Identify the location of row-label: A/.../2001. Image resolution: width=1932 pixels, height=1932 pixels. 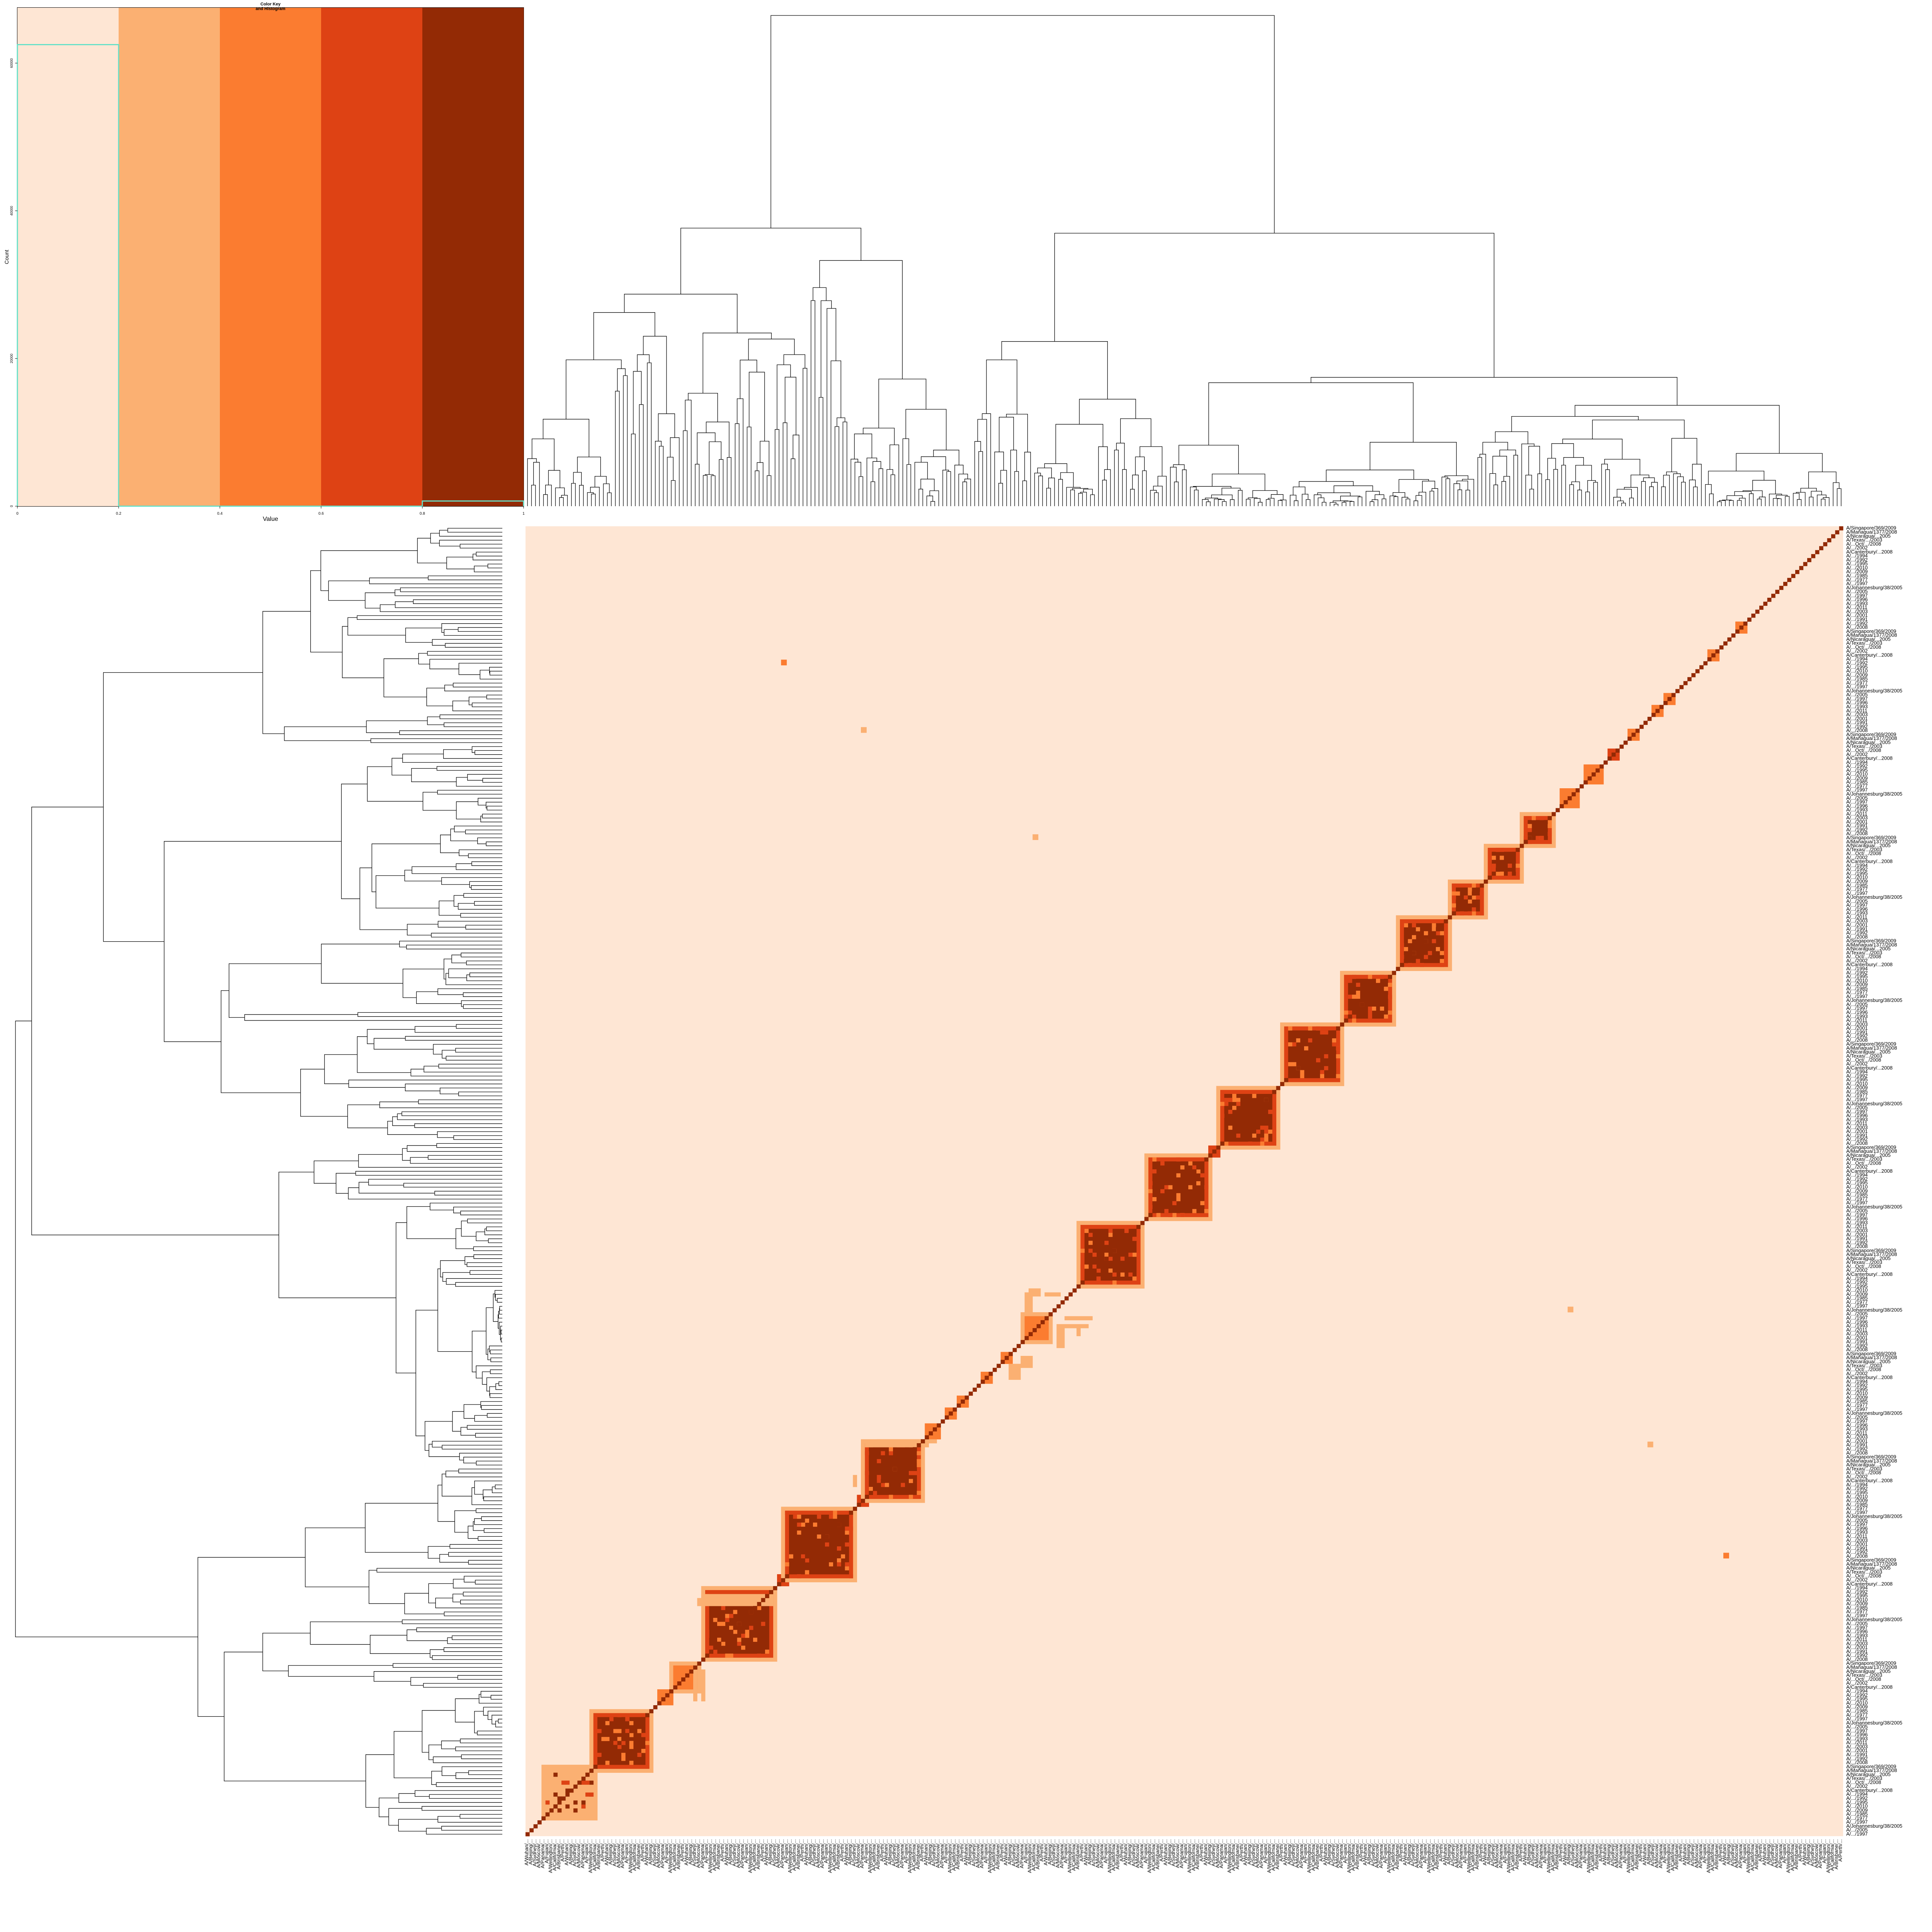
(1857, 925).